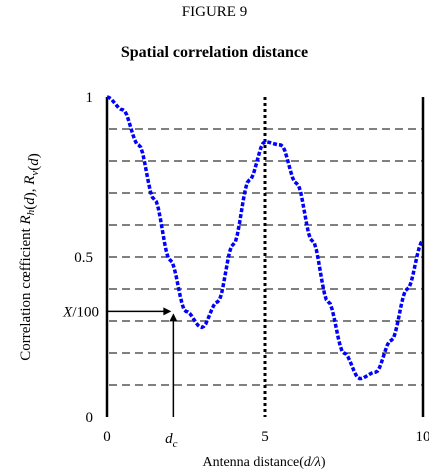  I want to click on x-tick-label: 0, so click(107, 437).